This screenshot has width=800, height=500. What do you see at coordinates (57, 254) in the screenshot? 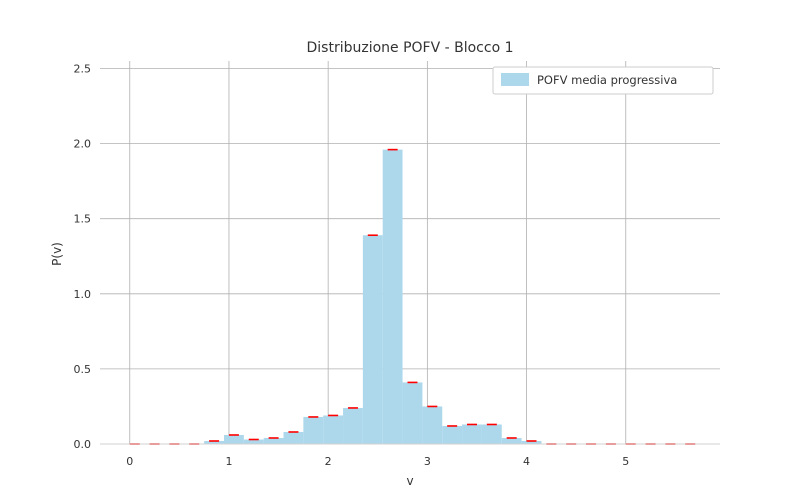
I see `y-axis-label: P(v)` at bounding box center [57, 254].